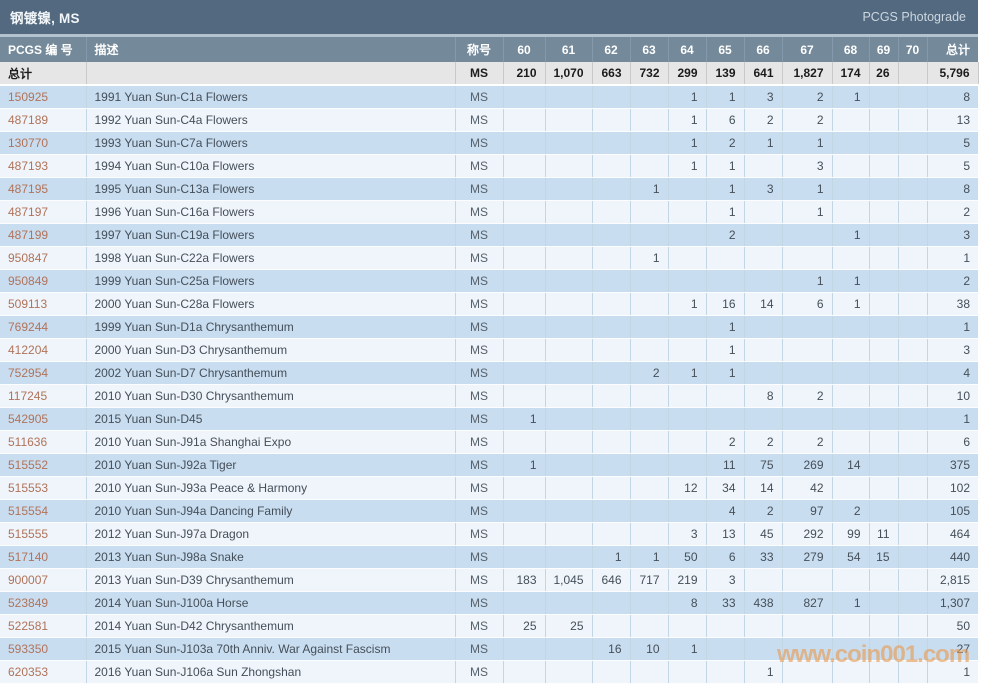 Image resolution: width=982 pixels, height=684 pixels. Describe the element at coordinates (725, 120) in the screenshot. I see `grade-cell: 6` at that location.